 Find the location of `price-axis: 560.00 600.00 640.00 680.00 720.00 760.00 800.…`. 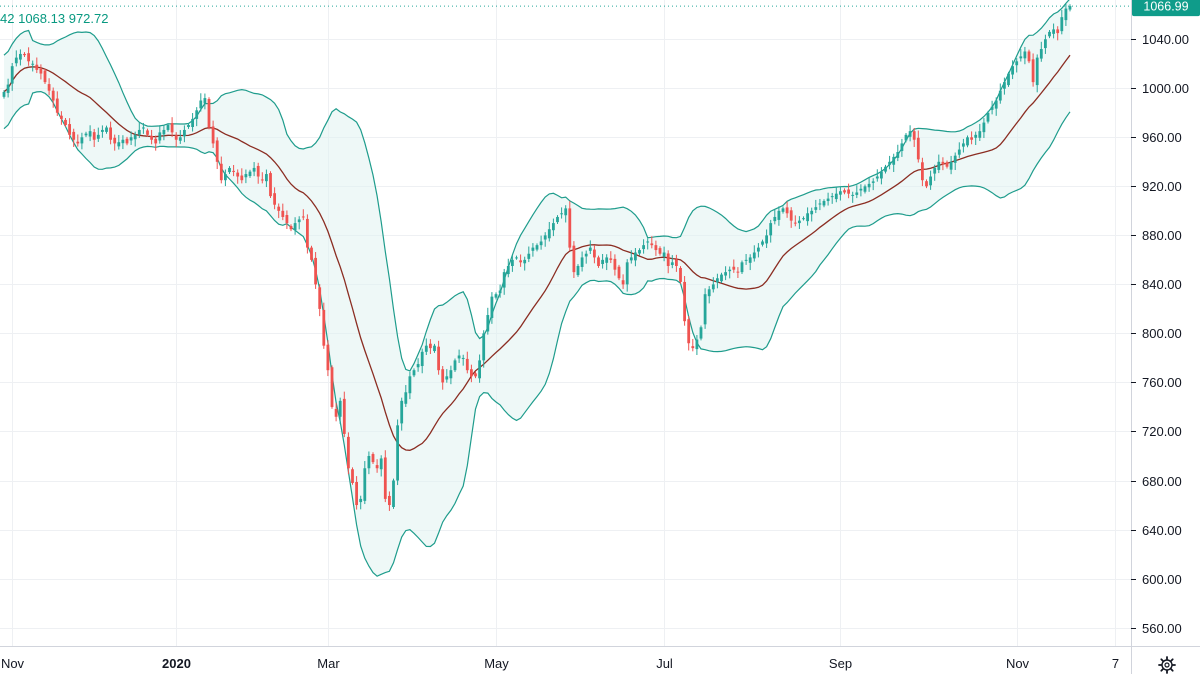

price-axis: 560.00 600.00 640.00 680.00 720.00 760.00 800.… is located at coordinates (1160, 334).